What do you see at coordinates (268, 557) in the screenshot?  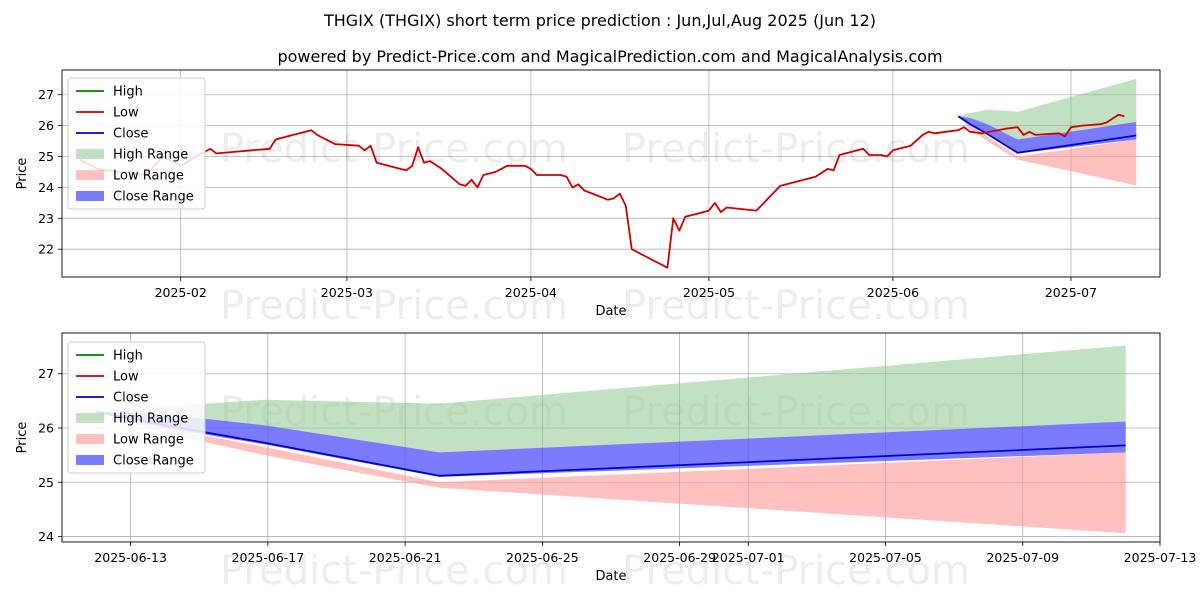 I see `x-tick-label: 2025-06-17` at bounding box center [268, 557].